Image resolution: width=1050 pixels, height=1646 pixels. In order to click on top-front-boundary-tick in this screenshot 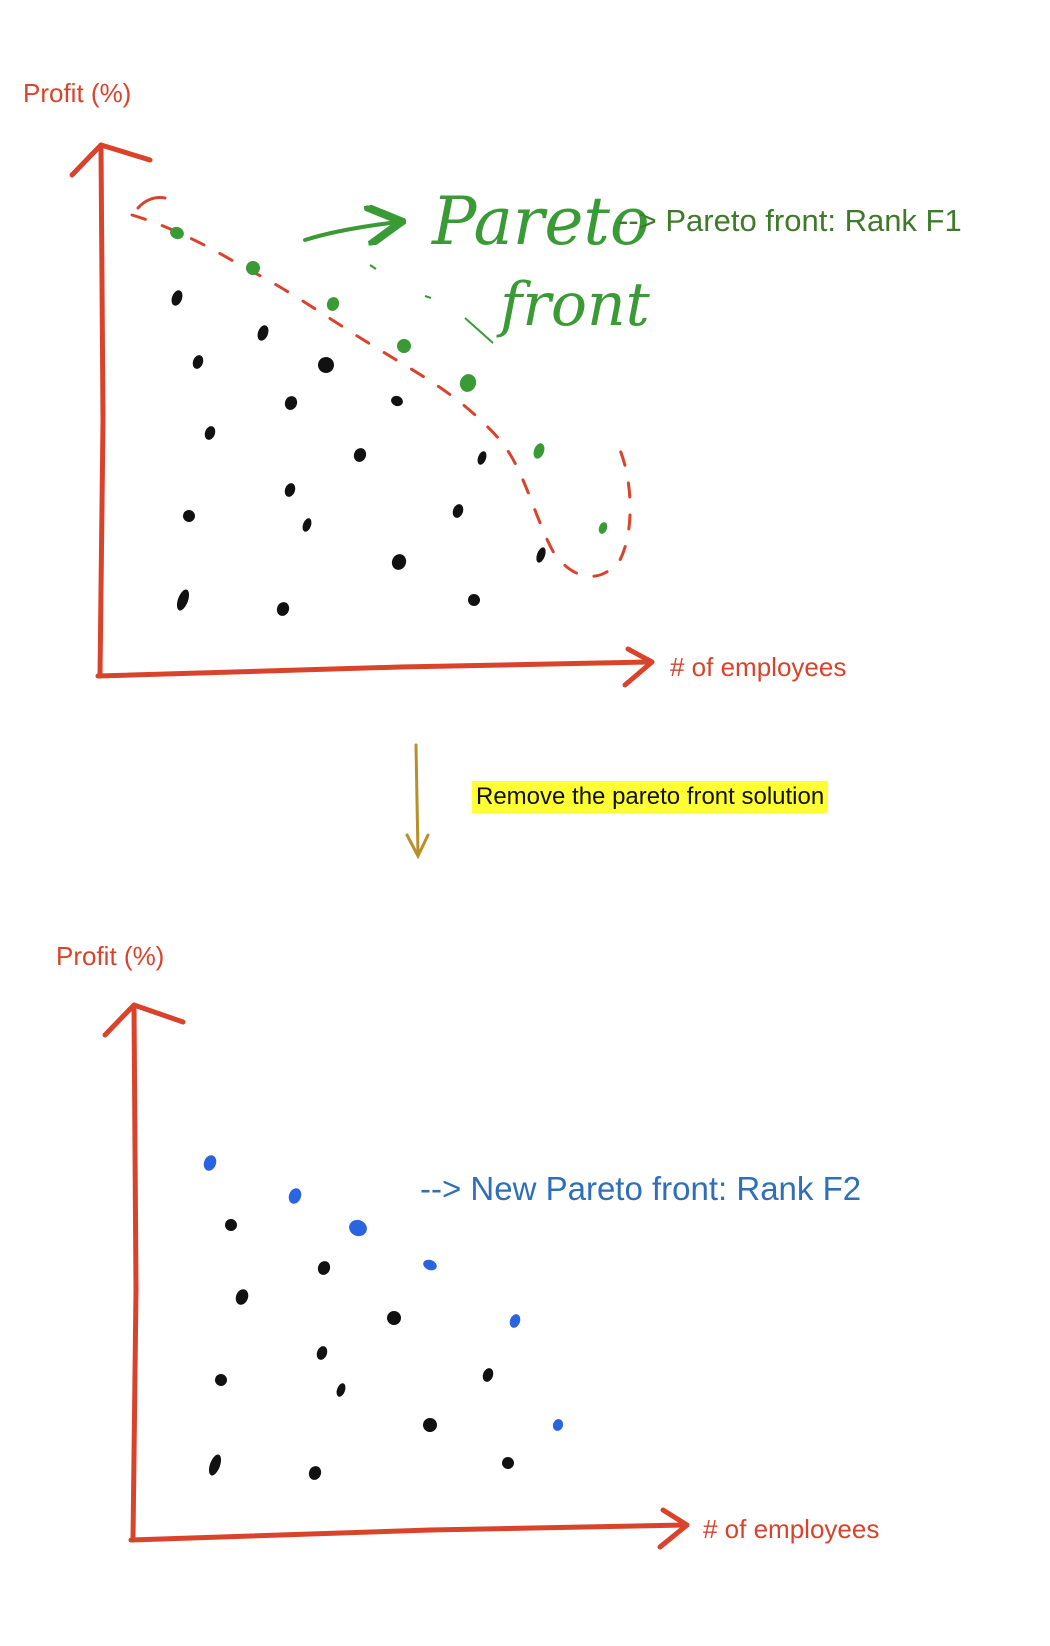, I will do `click(151, 203)`.